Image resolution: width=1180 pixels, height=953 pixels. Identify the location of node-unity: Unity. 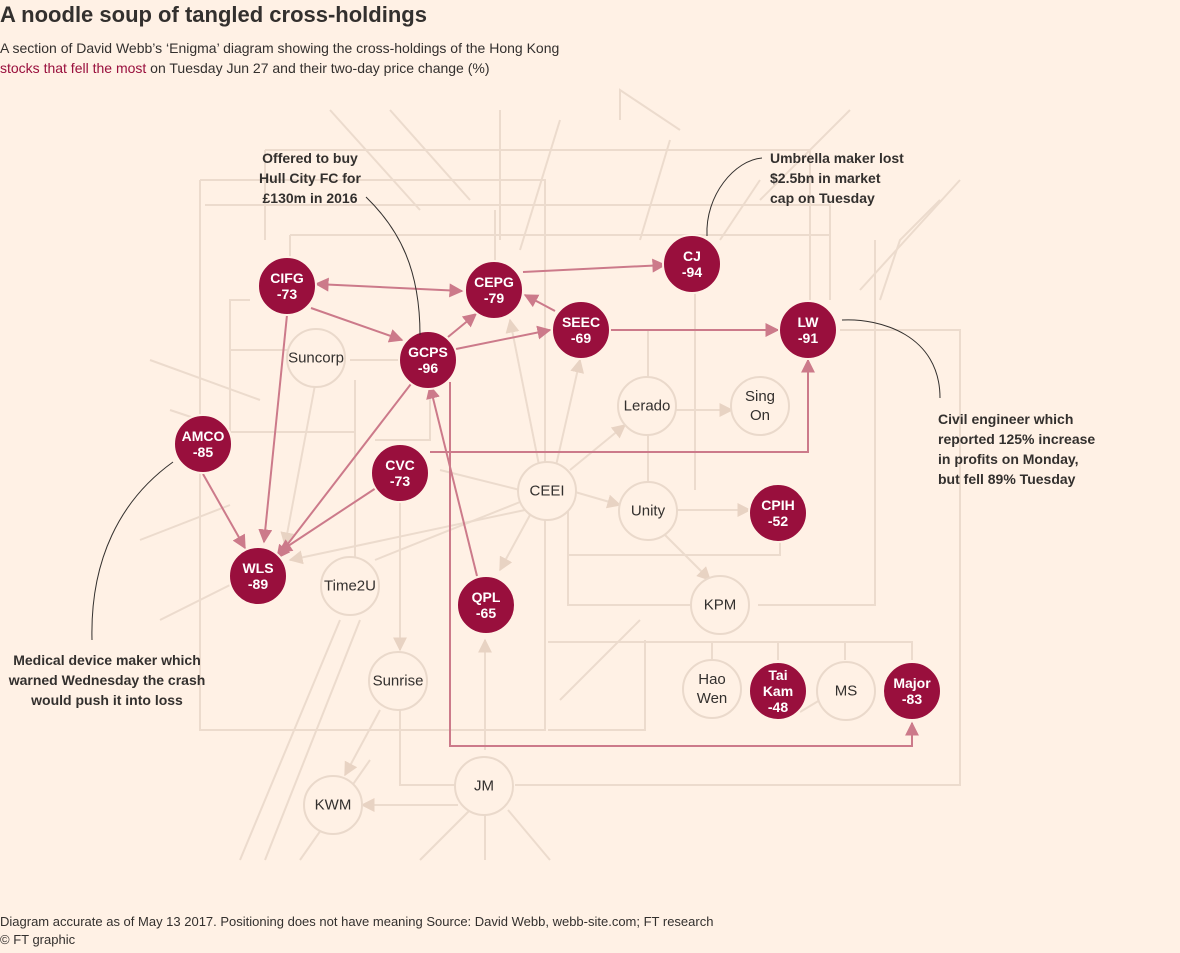
(648, 511).